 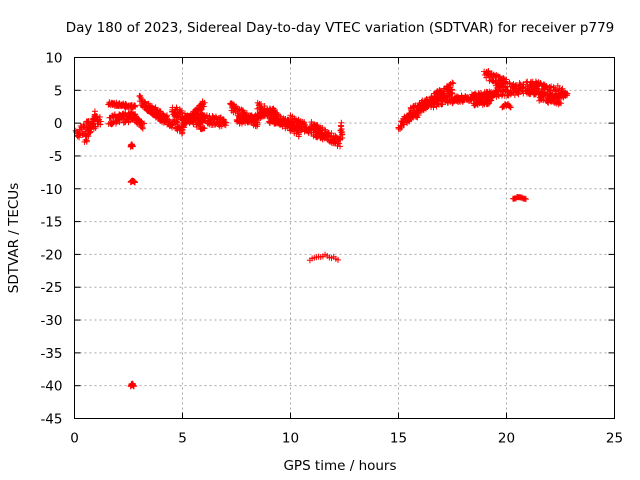 I want to click on y-tick-label: -20, so click(x=51, y=255).